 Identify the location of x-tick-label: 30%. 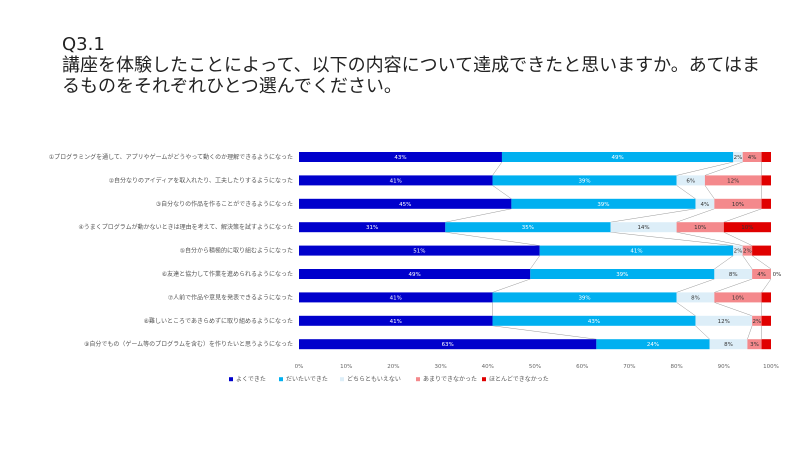
(440, 367).